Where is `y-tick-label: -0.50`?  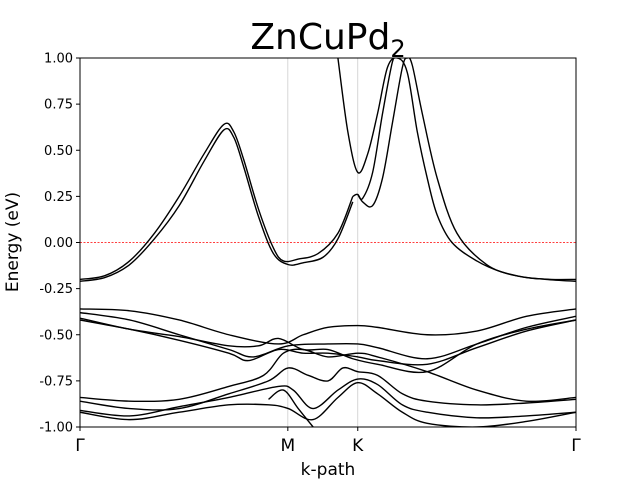 y-tick-label: -0.50 is located at coordinates (56, 335).